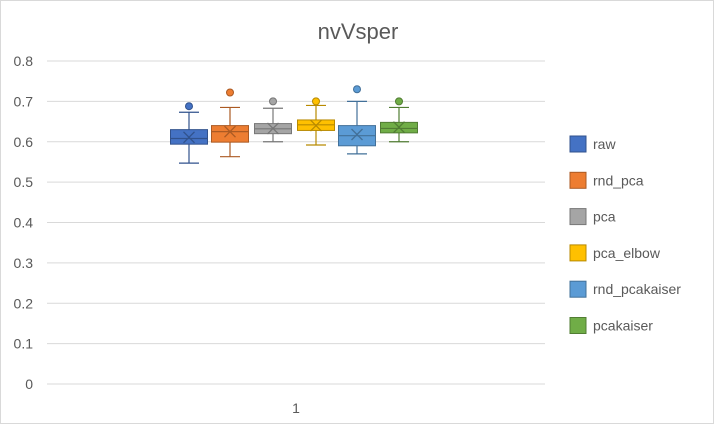  I want to click on box-raw, so click(189, 133).